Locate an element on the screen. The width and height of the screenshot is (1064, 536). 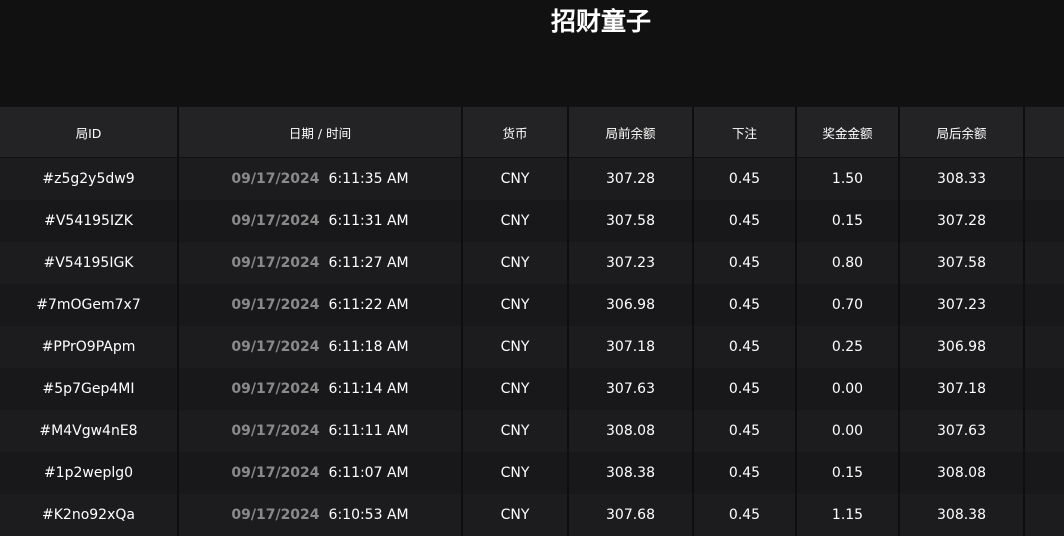
table-cell: #PPrO9PApm is located at coordinates (89, 347).